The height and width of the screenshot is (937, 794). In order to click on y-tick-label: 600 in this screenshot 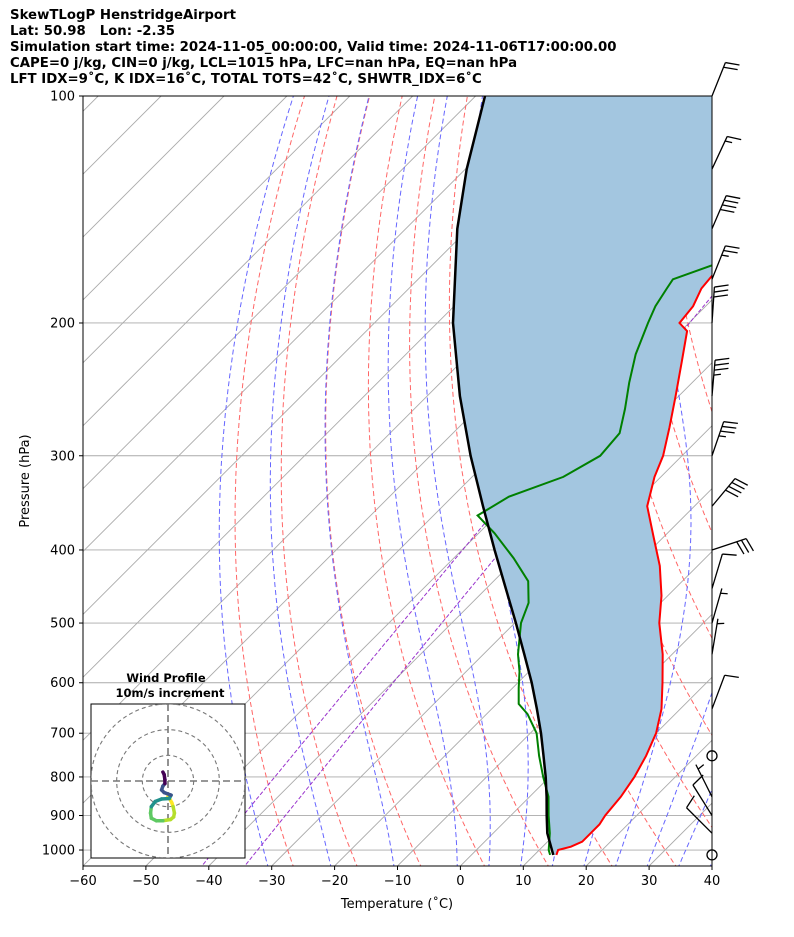, I will do `click(62, 683)`.